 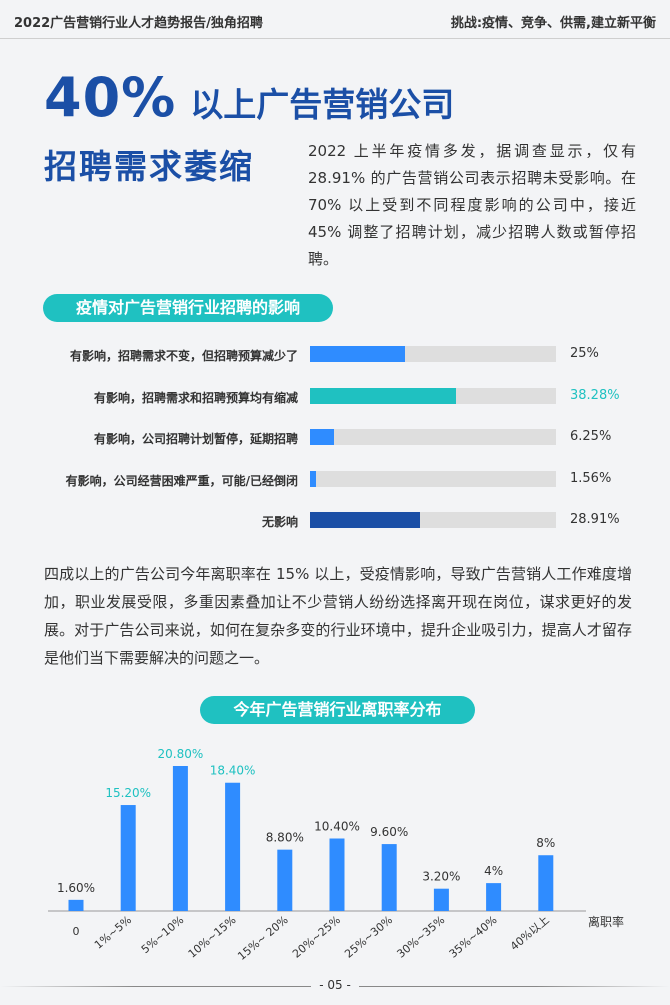 What do you see at coordinates (76, 888) in the screenshot?
I see `turnover-value-label: 1.60%` at bounding box center [76, 888].